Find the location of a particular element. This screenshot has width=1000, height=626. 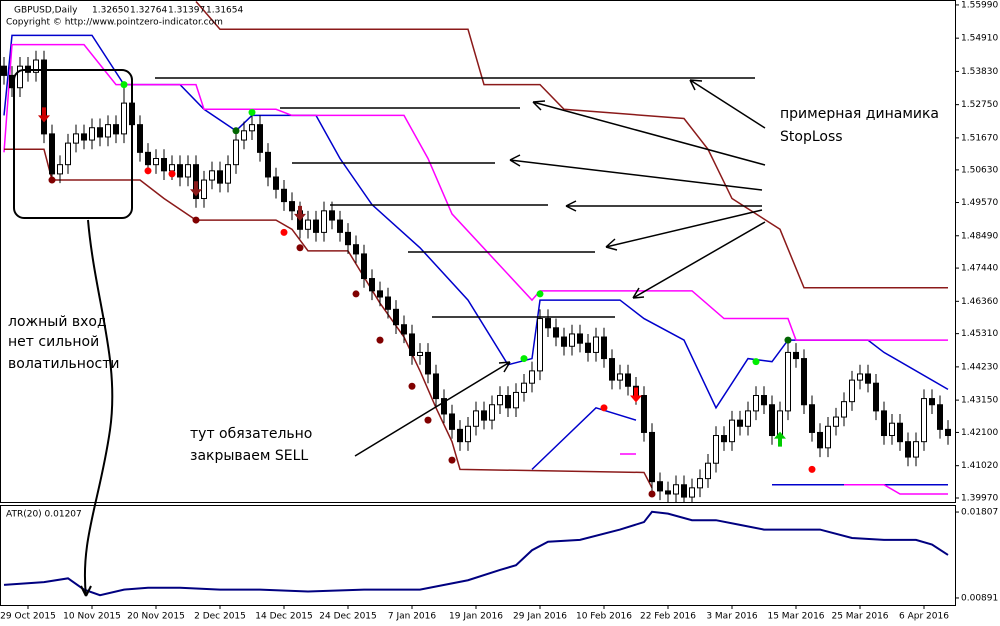

x-tick-label: 6 Apr 2016 is located at coordinates (924, 617).